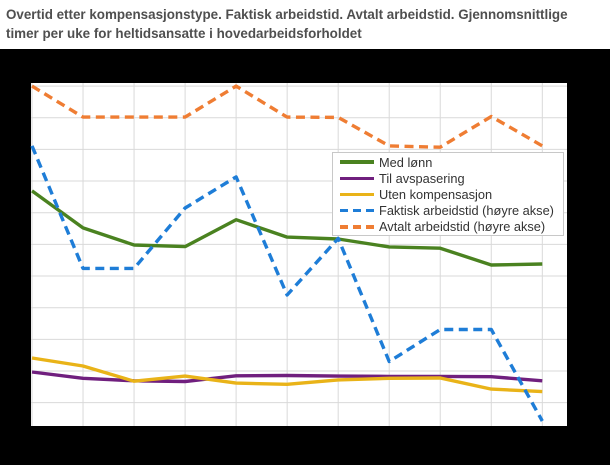 The height and width of the screenshot is (465, 610). What do you see at coordinates (466, 211) in the screenshot?
I see `legend-label: Faktisk arbeidstid (høyre akse)` at bounding box center [466, 211].